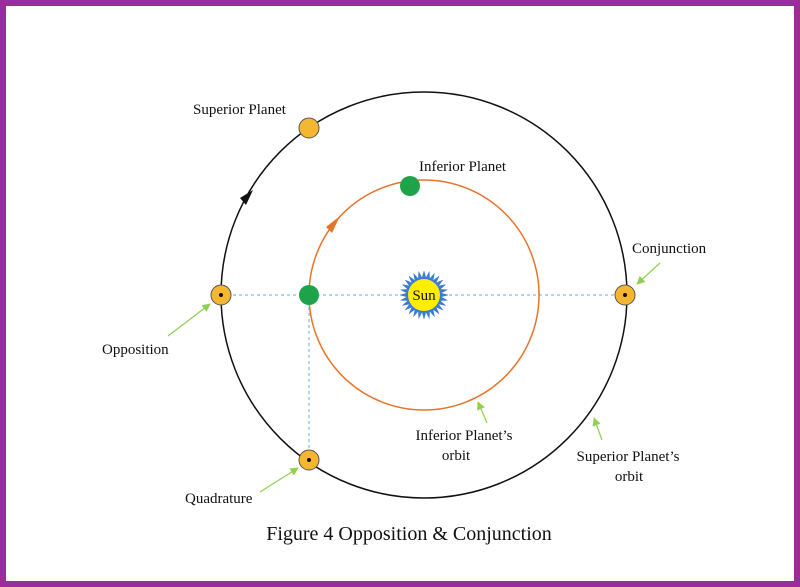 The height and width of the screenshot is (587, 800). I want to click on conjunction-dot, so click(625, 295).